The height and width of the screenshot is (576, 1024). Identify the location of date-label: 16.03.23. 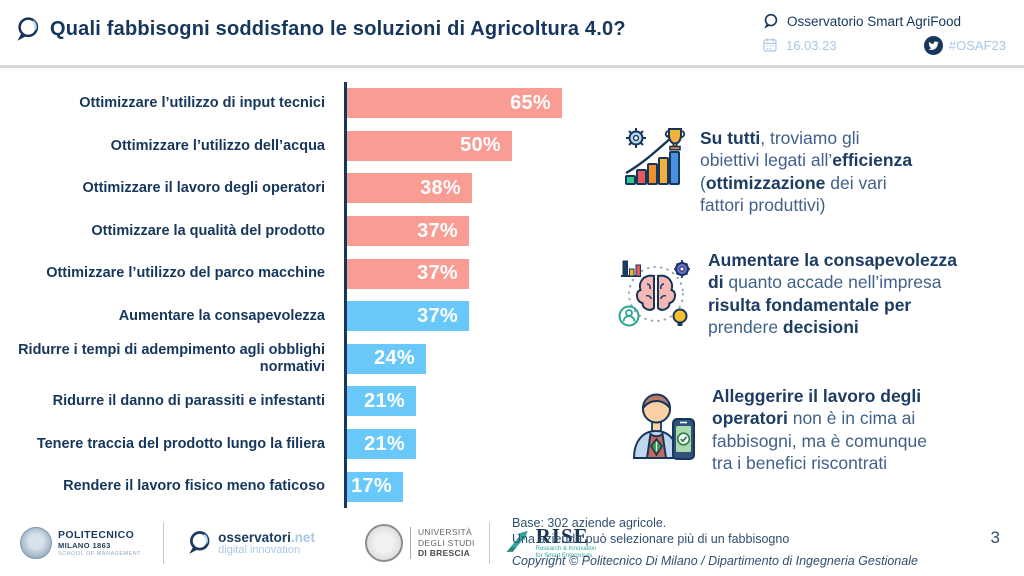
(811, 45).